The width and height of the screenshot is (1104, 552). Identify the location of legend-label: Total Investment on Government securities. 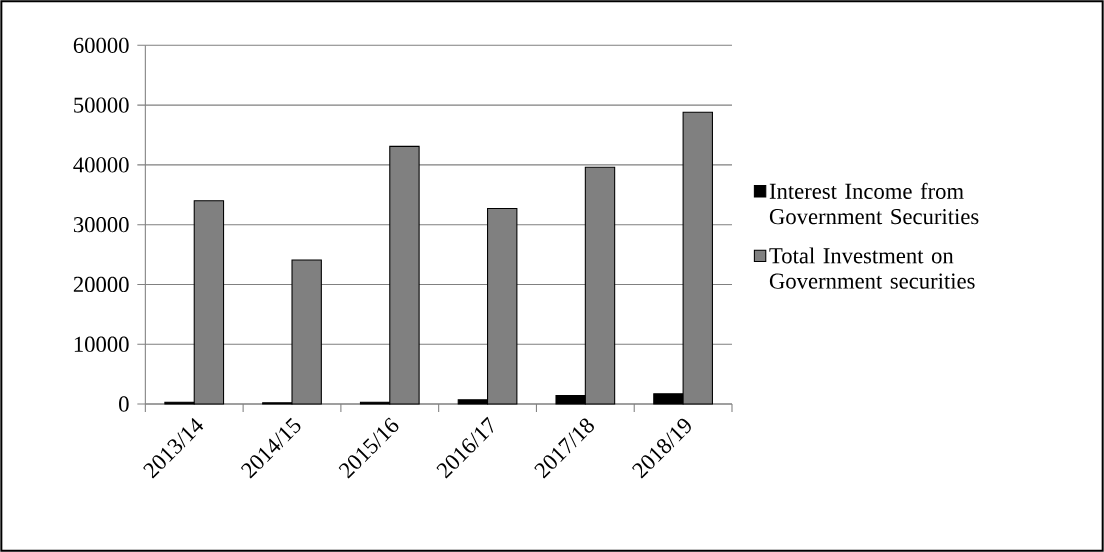
(872, 268).